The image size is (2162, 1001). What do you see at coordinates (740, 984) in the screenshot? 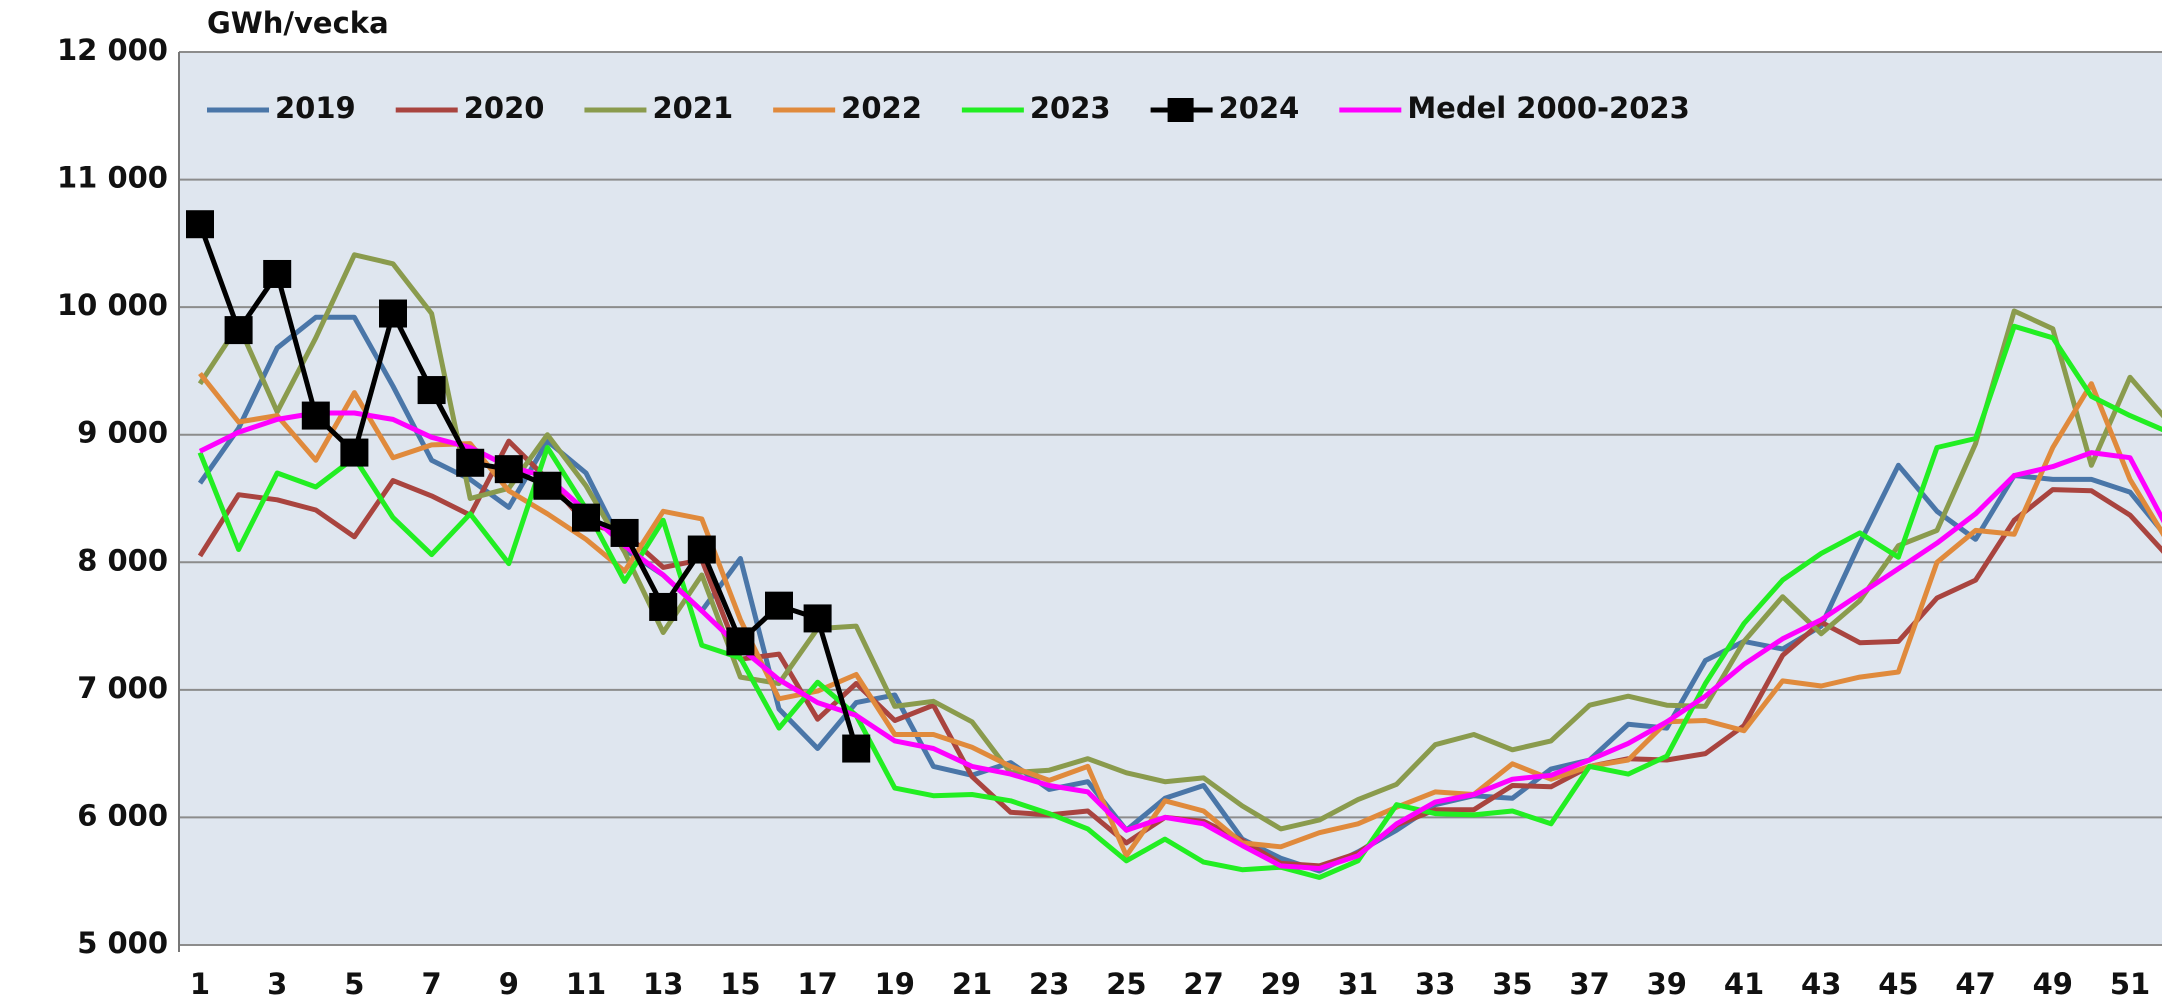
I see `x-tick-label: 15` at bounding box center [740, 984].